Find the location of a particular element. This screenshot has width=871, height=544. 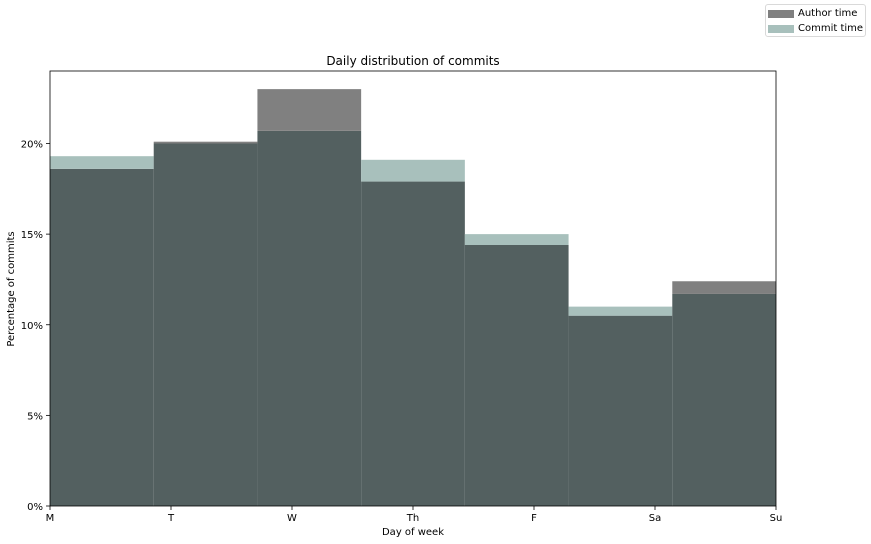

y-tick-label: 20% is located at coordinates (32, 145).